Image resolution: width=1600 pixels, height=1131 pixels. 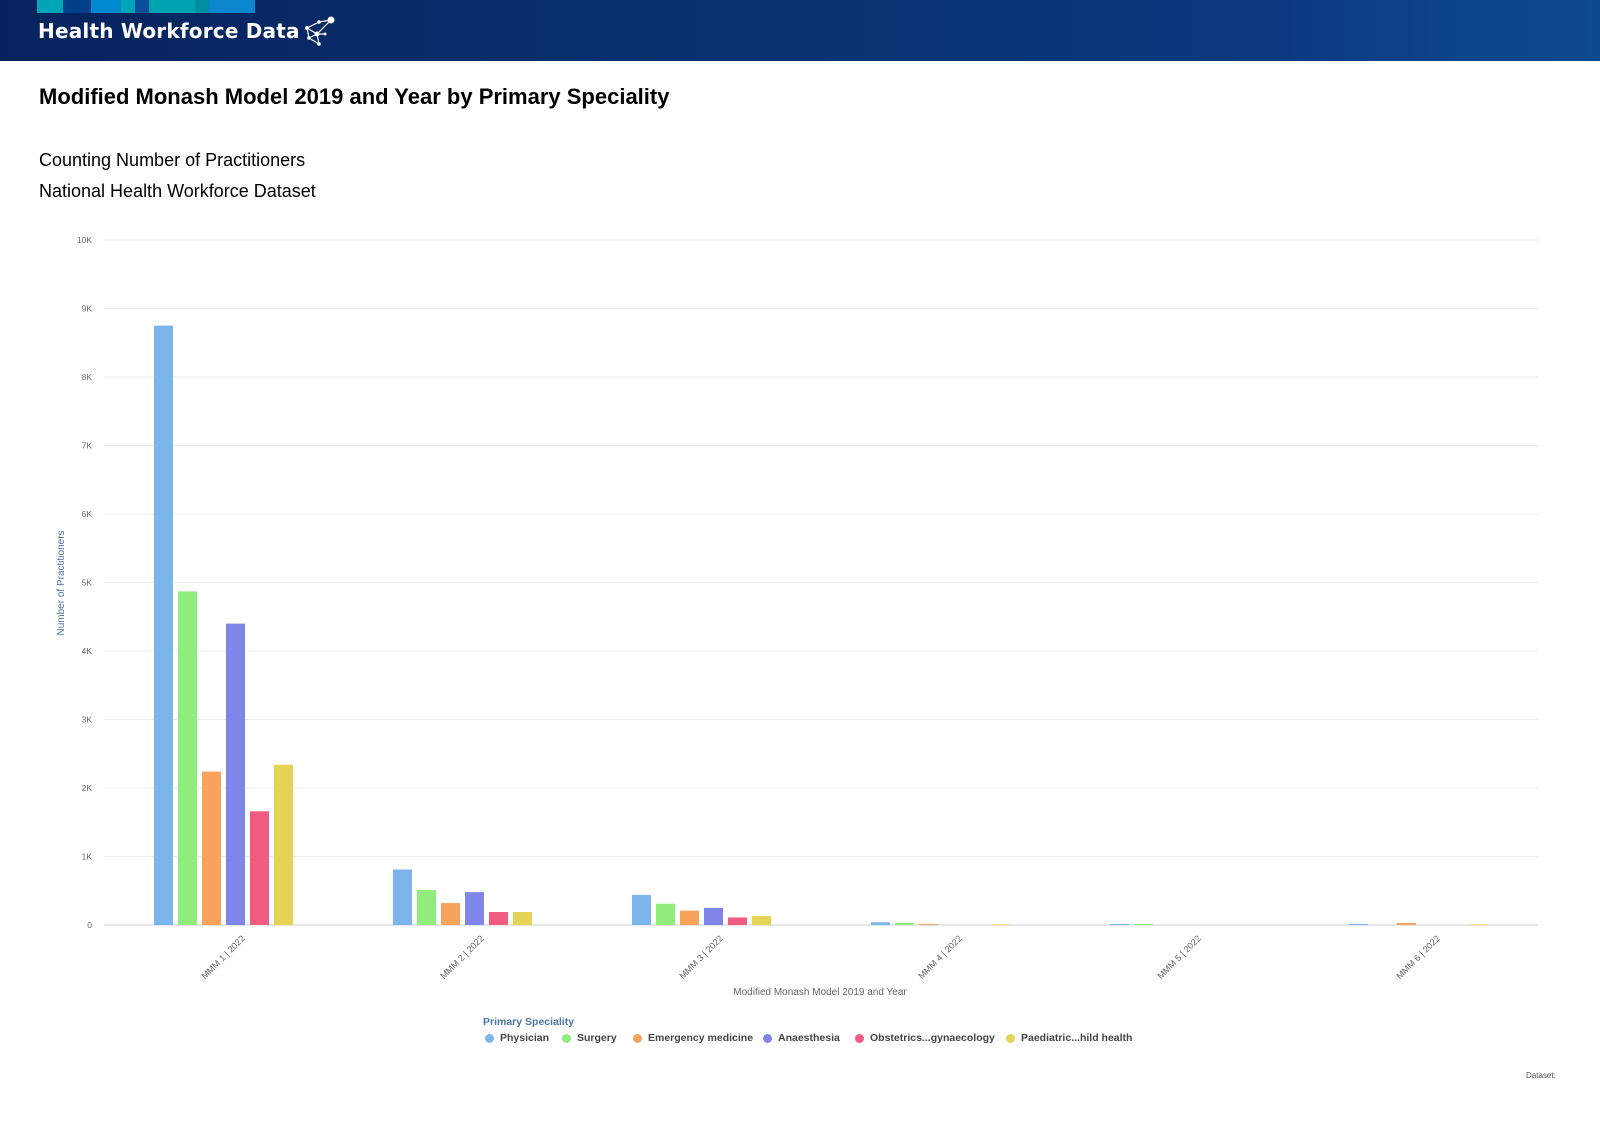 What do you see at coordinates (87, 309) in the screenshot?
I see `y-tick-label: 9K` at bounding box center [87, 309].